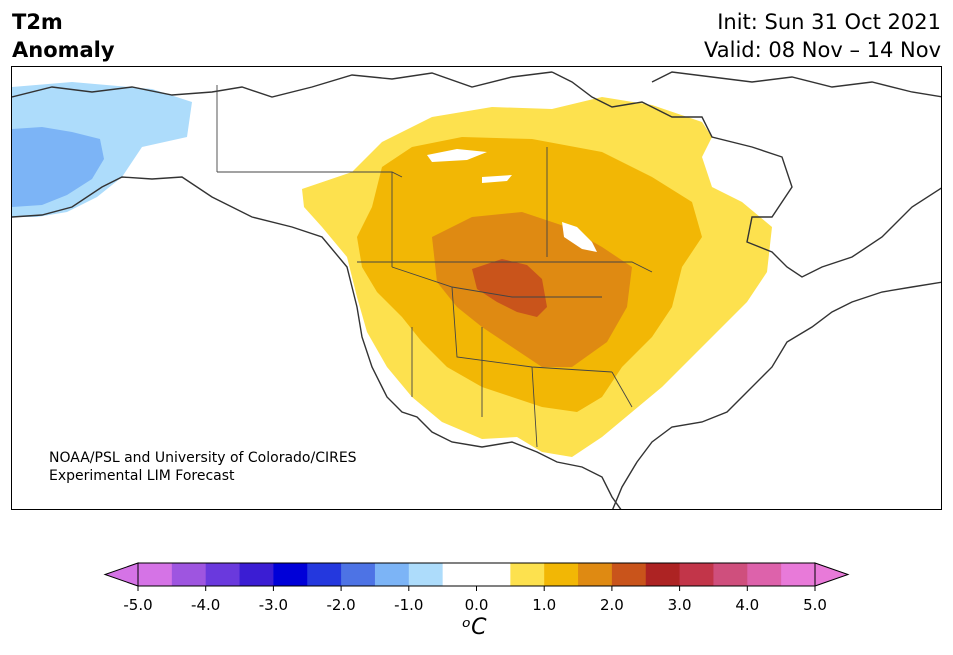 The height and width of the screenshot is (655, 953). I want to click on colorbar-tick-label: -5.0, so click(137, 605).